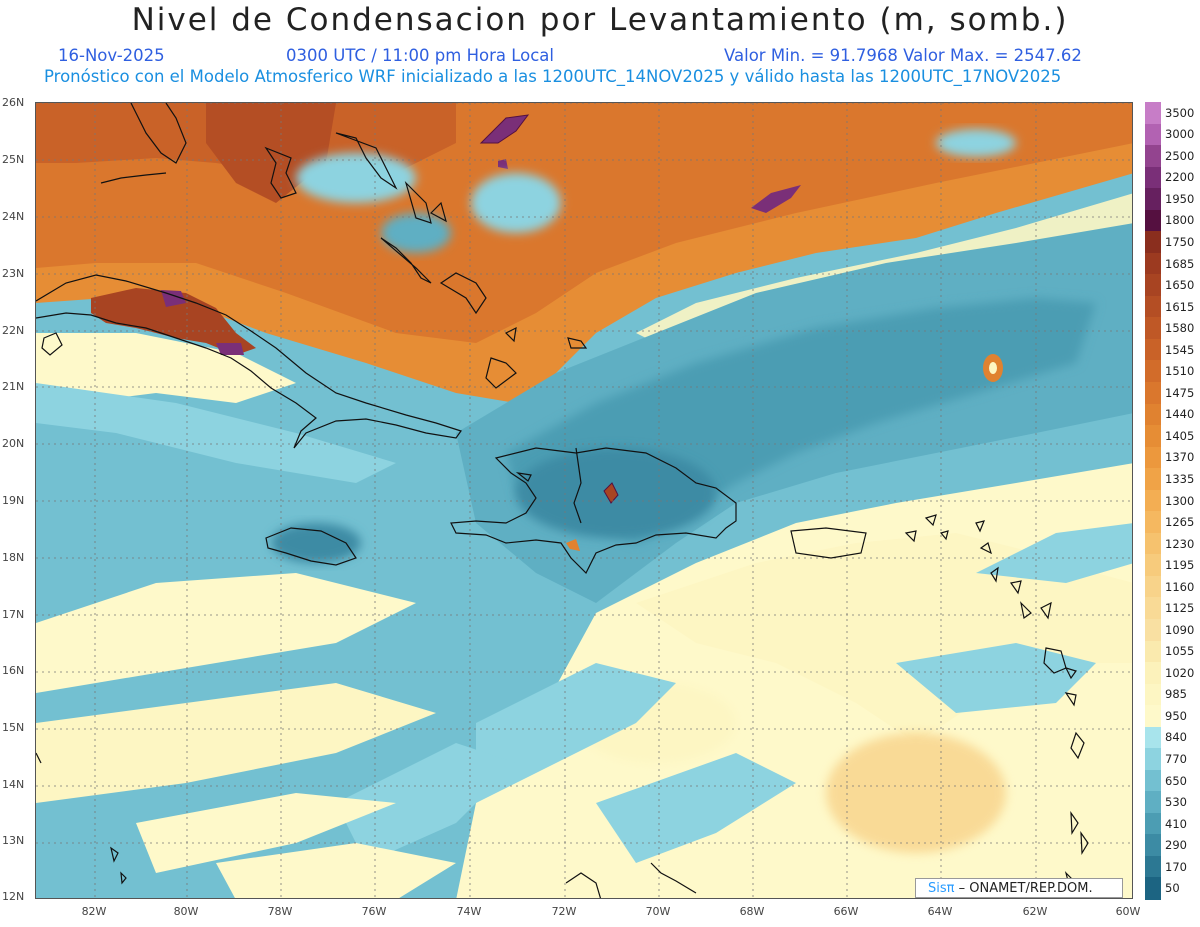  Describe the element at coordinates (1180, 672) in the screenshot. I see `colorbar-label: 1020` at that location.